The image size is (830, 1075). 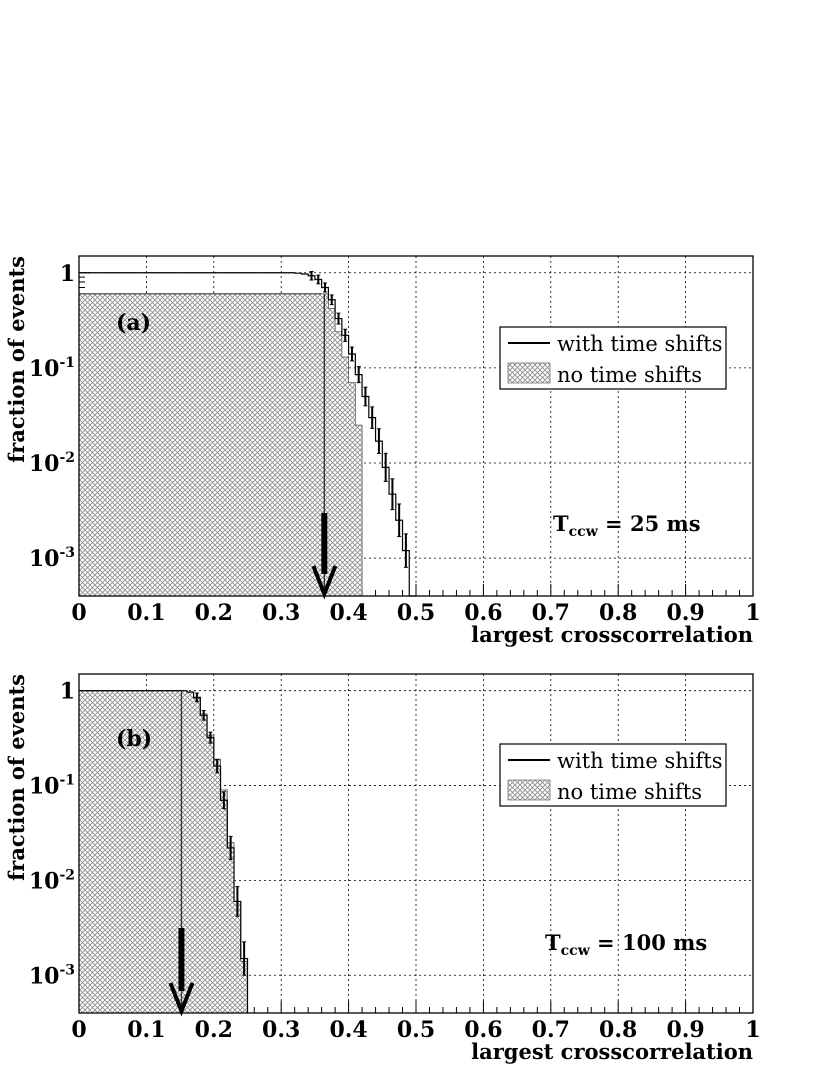 I want to click on annotation: Tccw = 25 ms, so click(x=627, y=525).